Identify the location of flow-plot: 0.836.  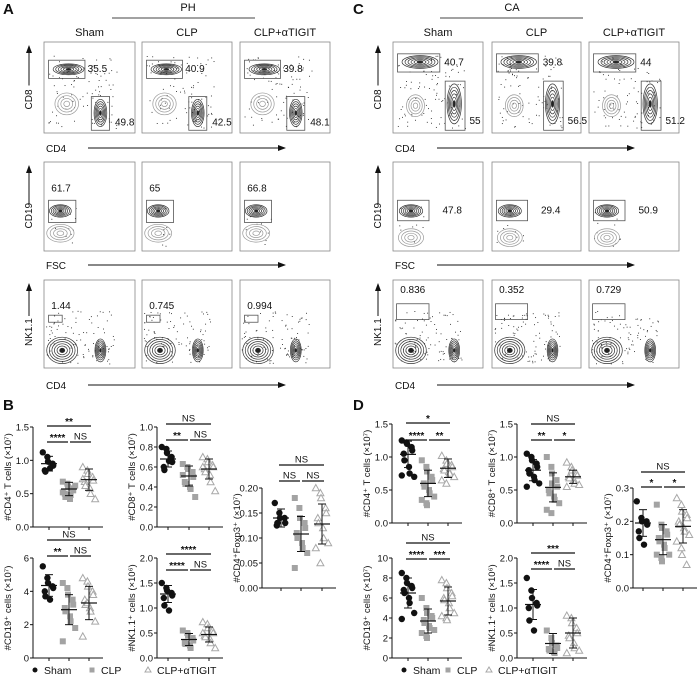
(438, 324).